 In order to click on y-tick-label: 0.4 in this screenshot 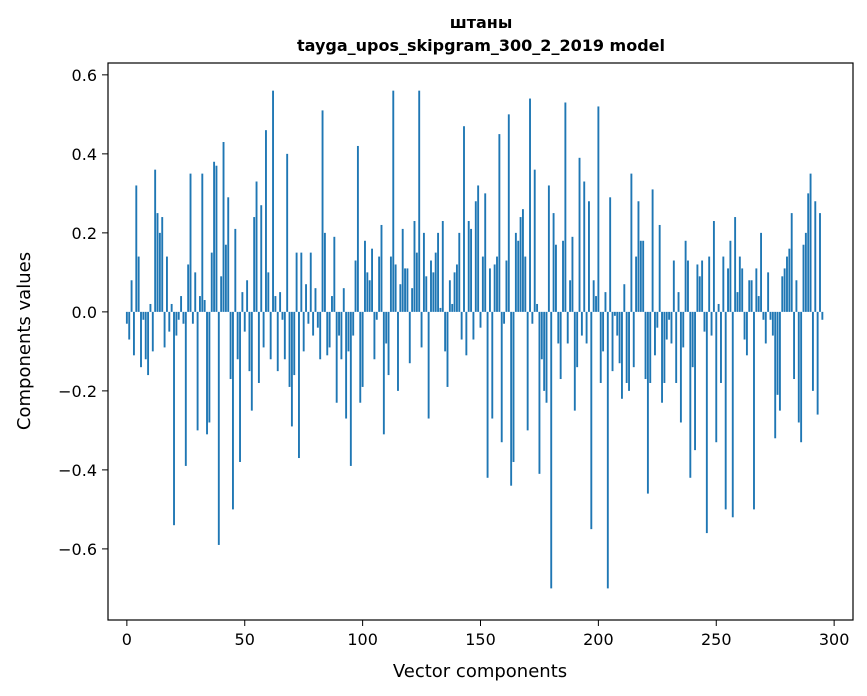, I will do `click(84, 154)`.